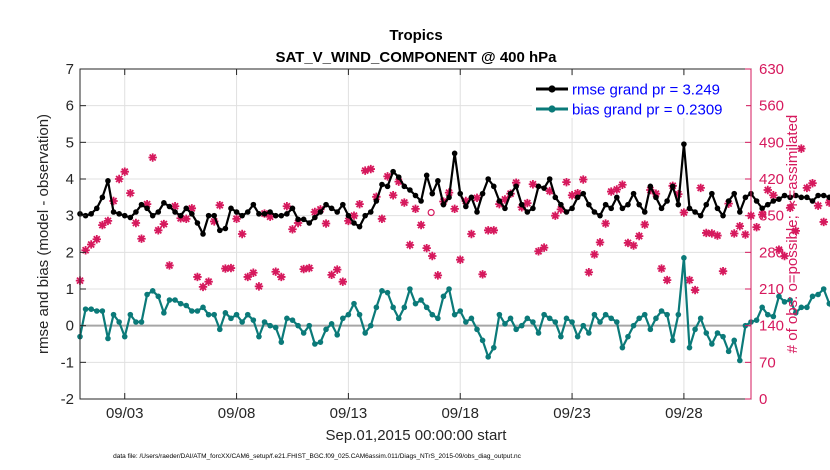  I want to click on y2-axis-ticks: 0 70 140 210 280 350 420 490 560 630, so click(764, 234).